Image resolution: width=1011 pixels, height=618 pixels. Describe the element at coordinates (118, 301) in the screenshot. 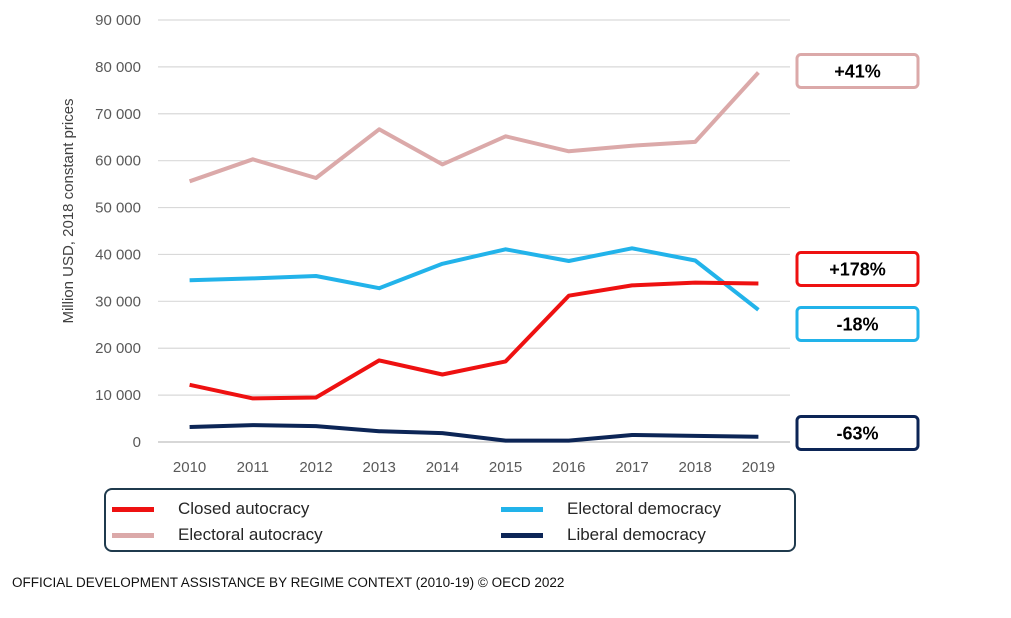

I see `y-tick-label: 30 000` at that location.